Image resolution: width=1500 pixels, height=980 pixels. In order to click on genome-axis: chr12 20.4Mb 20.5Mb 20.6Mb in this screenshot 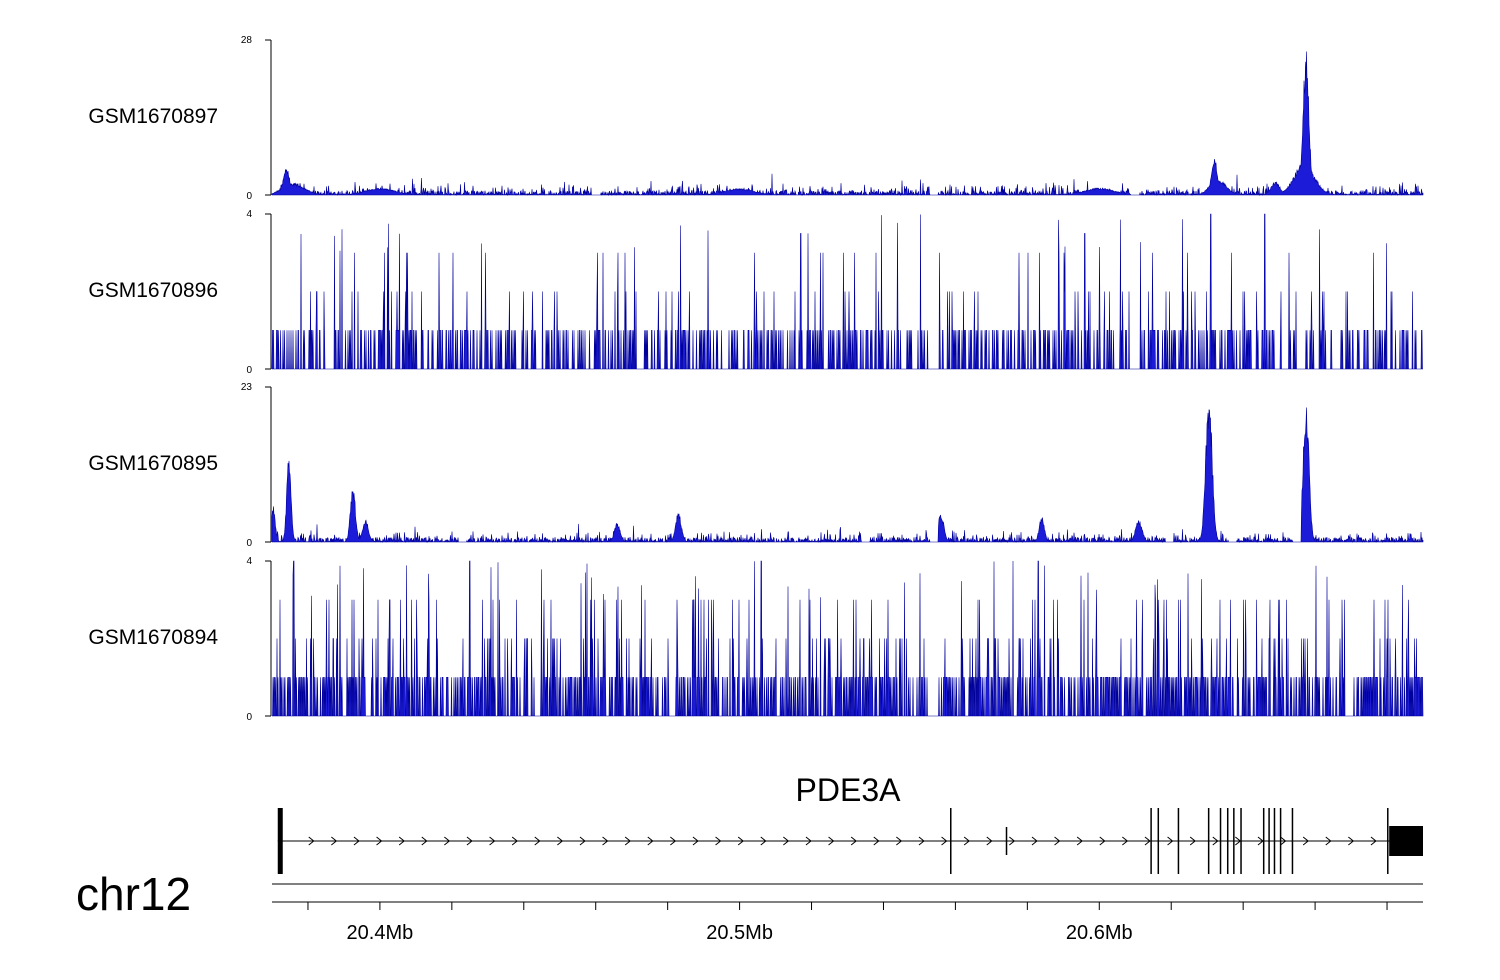, I will do `click(749, 906)`.